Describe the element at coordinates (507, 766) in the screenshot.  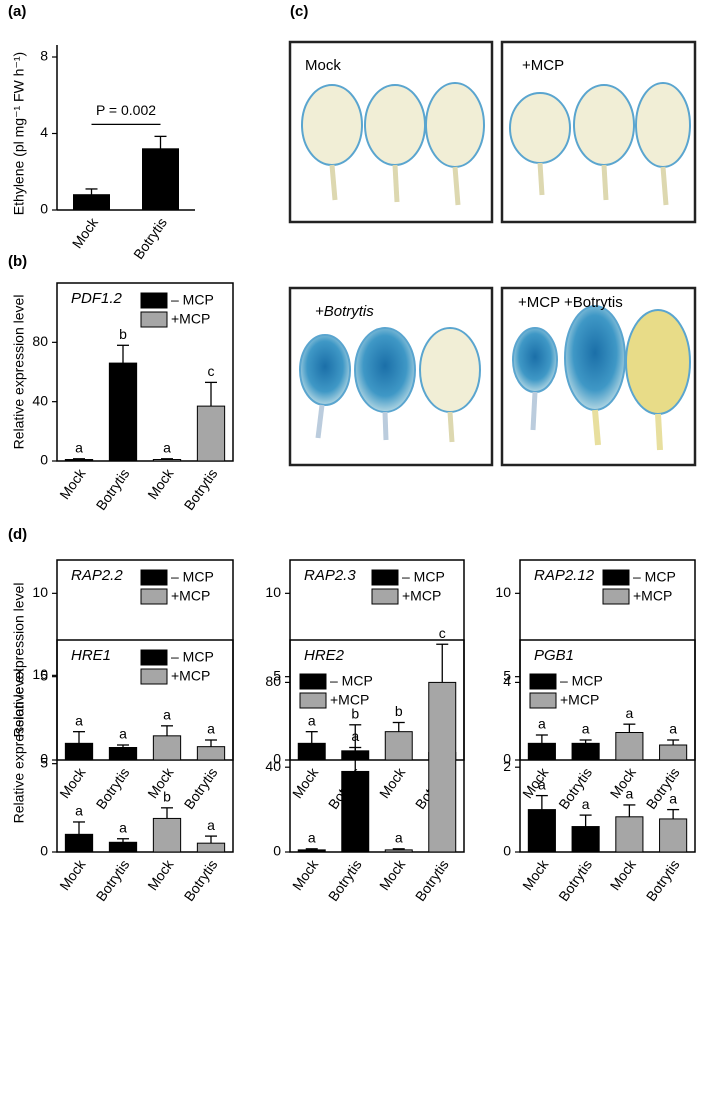
I see `y-tick-label: 2` at that location.